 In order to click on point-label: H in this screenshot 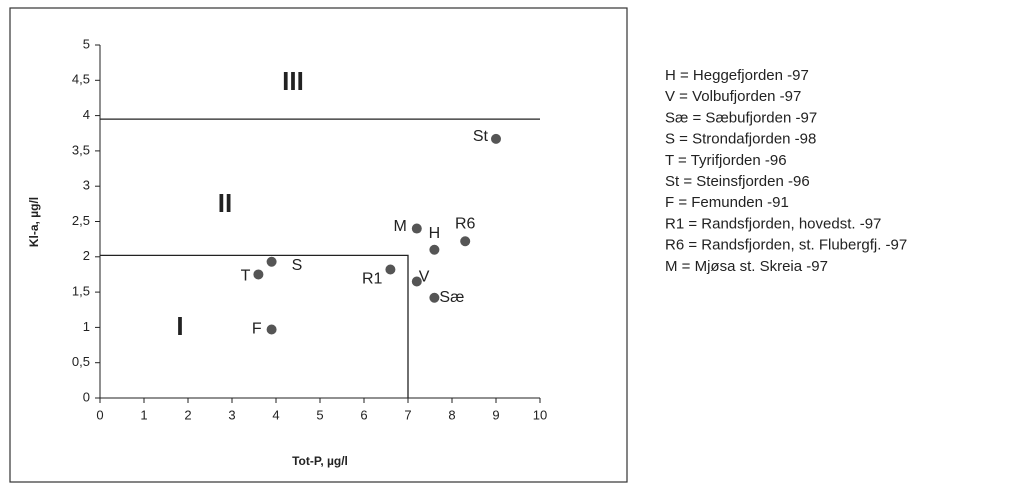, I will do `click(435, 233)`.